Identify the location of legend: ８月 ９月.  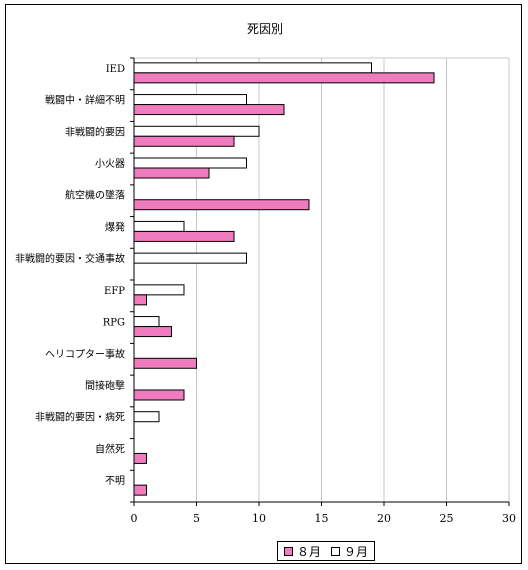
(326, 551).